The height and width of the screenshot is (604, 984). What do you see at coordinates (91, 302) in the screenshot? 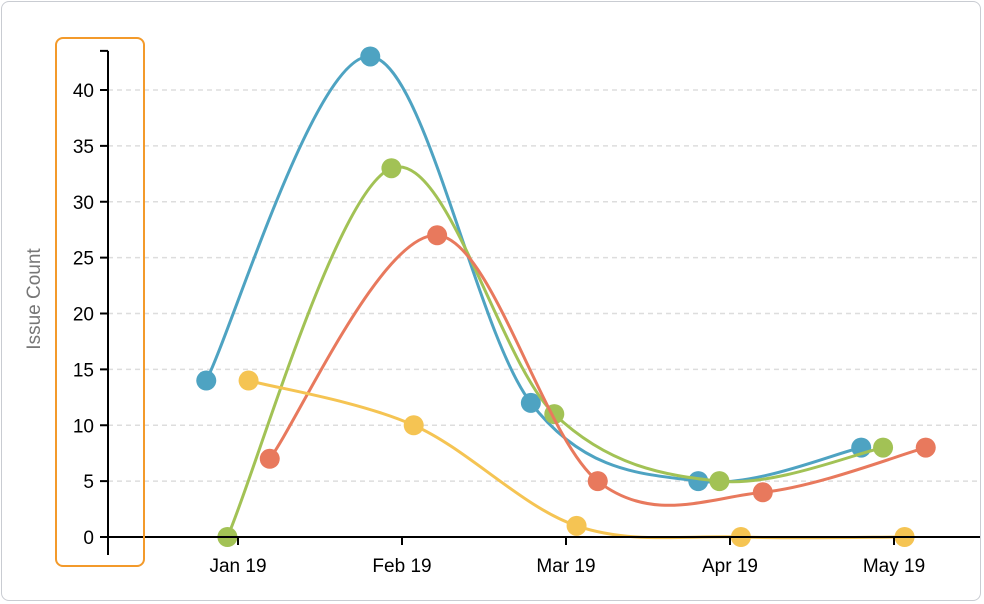
I see `y-axis: 0 5 10 15 20 25 30 35 40` at bounding box center [91, 302].